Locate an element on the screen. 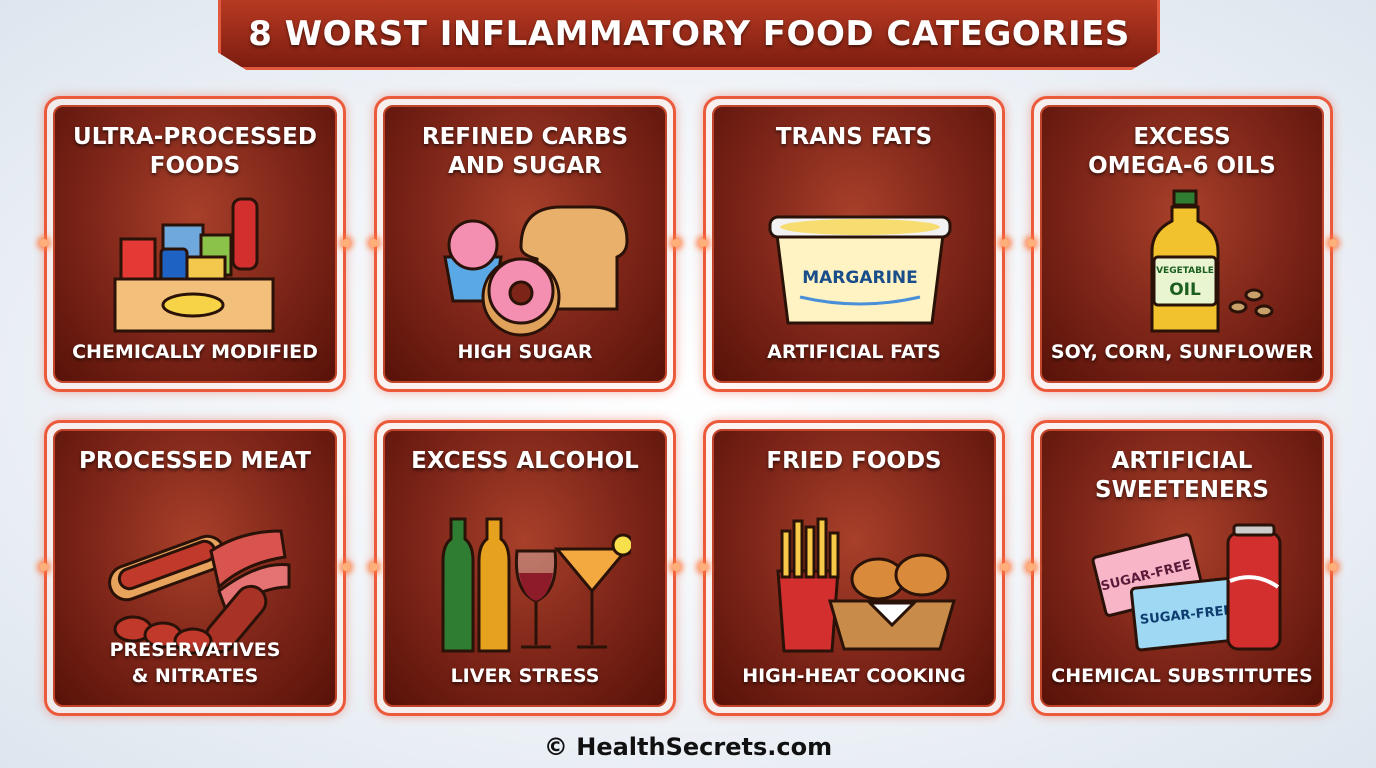 Image resolution: width=1376 pixels, height=768 pixels. food-icon: VEGETABLE OIL is located at coordinates (1212, 261).